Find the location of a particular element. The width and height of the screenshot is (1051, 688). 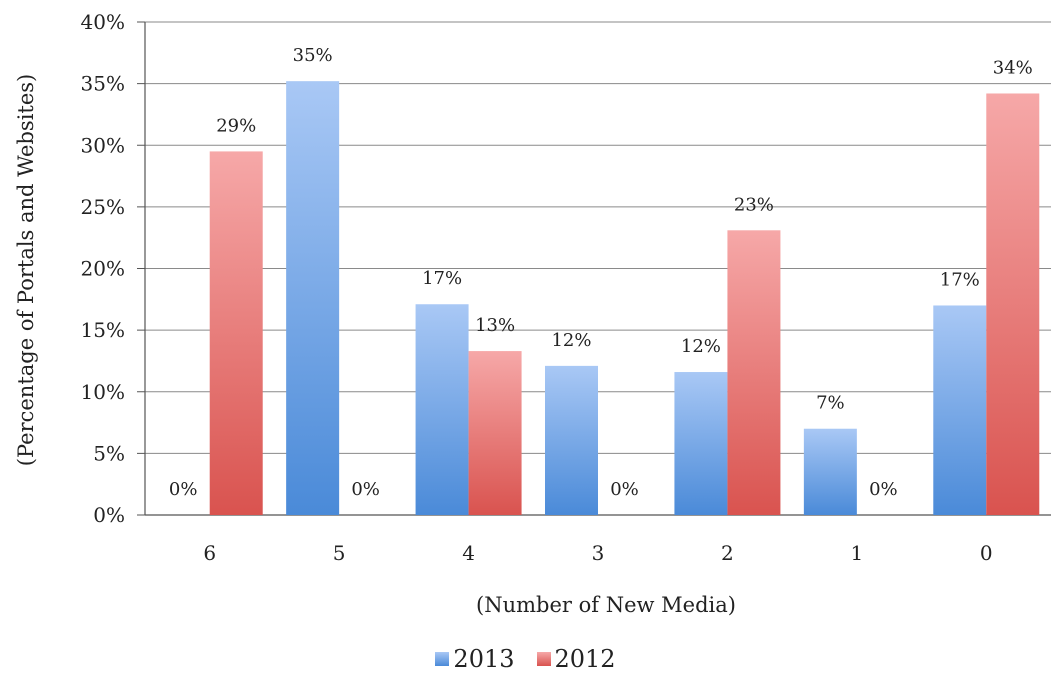

y-tick-label: 30% is located at coordinates (103, 145).